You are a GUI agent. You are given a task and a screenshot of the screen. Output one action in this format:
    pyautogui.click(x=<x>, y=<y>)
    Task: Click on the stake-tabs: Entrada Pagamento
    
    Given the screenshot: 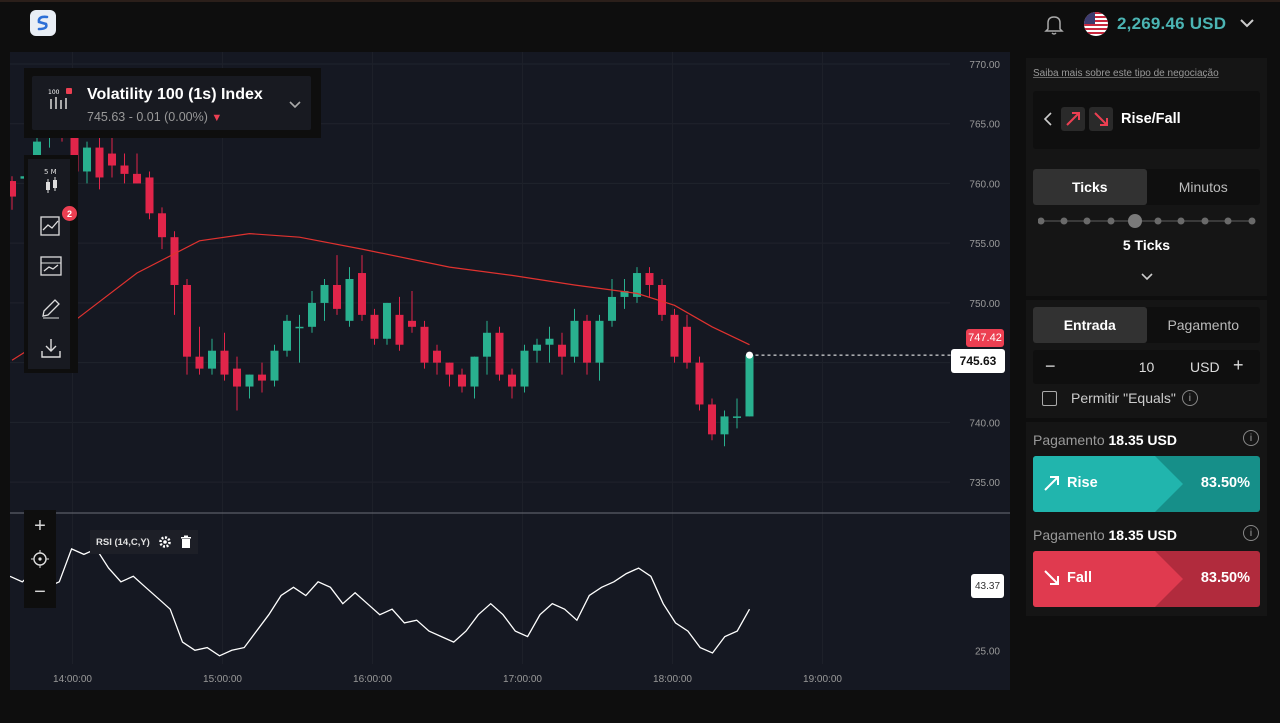 What is the action you would take?
    pyautogui.click(x=1146, y=325)
    